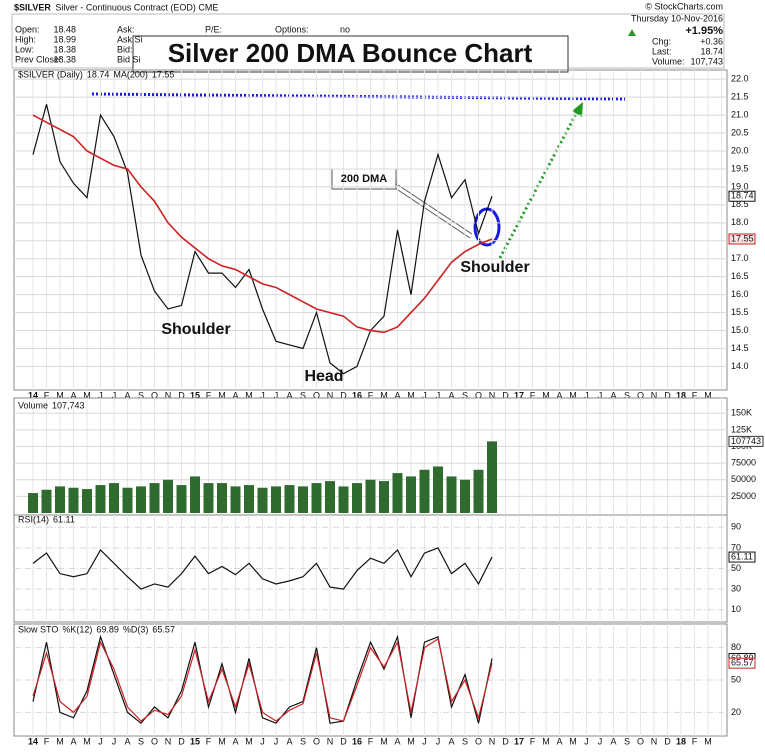 The image size is (765, 754). Describe the element at coordinates (740, 150) in the screenshot. I see `y-tick-label: 20.0` at that location.